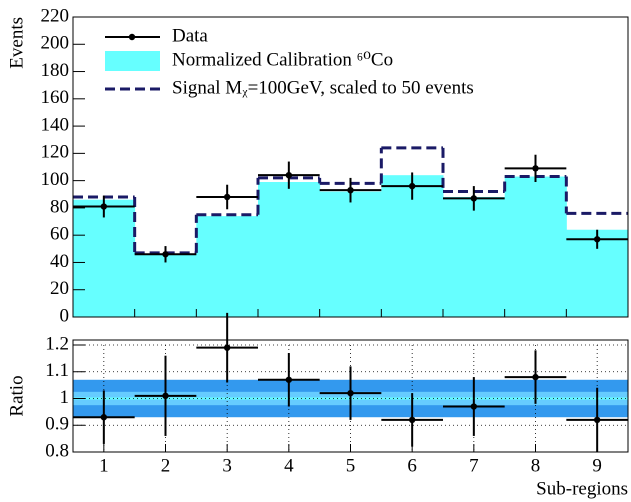 This screenshot has width=631, height=502. What do you see at coordinates (55, 124) in the screenshot?
I see `y-tick-label: 140` at bounding box center [55, 124].